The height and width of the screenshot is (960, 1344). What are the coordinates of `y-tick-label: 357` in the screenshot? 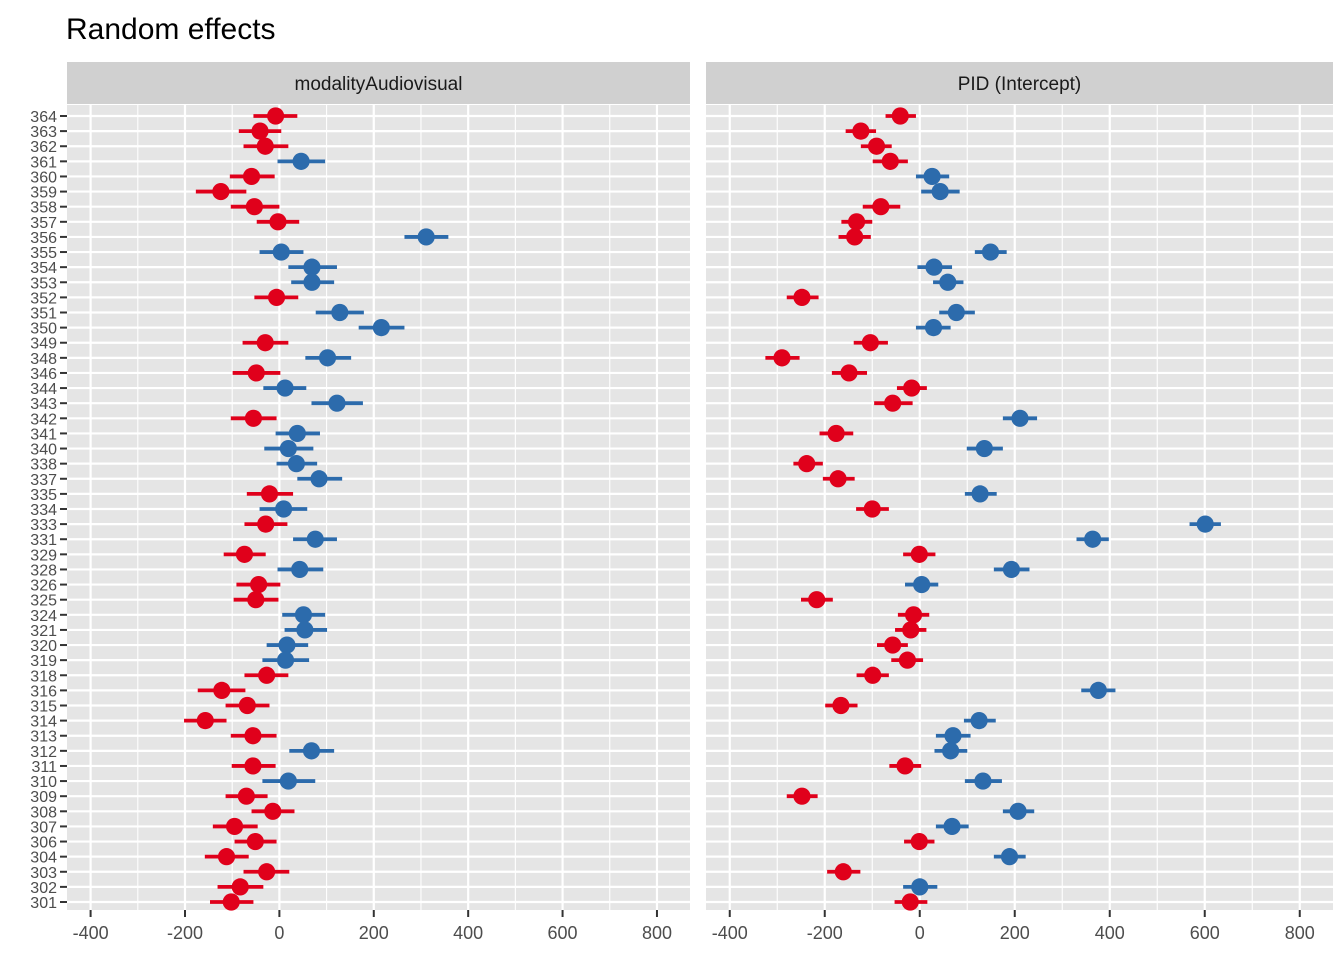 It's located at (43, 223).